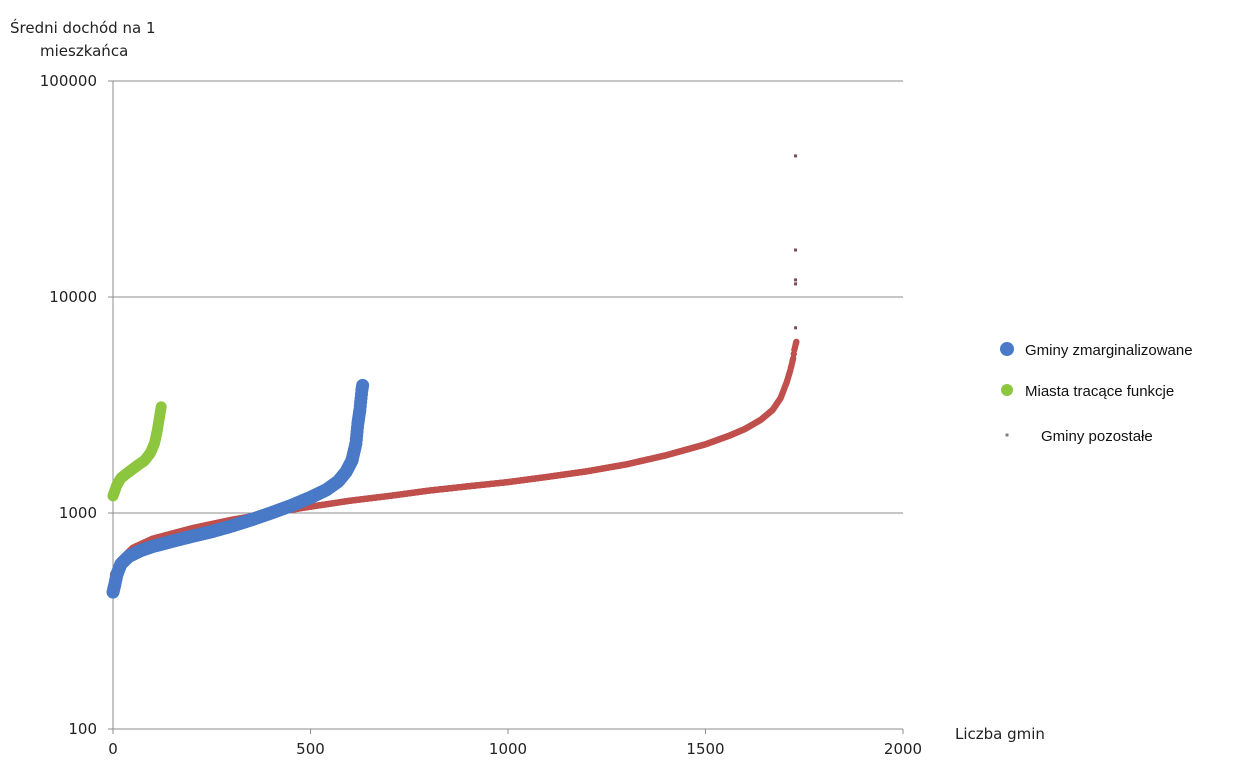 The width and height of the screenshot is (1233, 763). What do you see at coordinates (1097, 436) in the screenshot?
I see `legend-label: Gminy pozostałe` at bounding box center [1097, 436].